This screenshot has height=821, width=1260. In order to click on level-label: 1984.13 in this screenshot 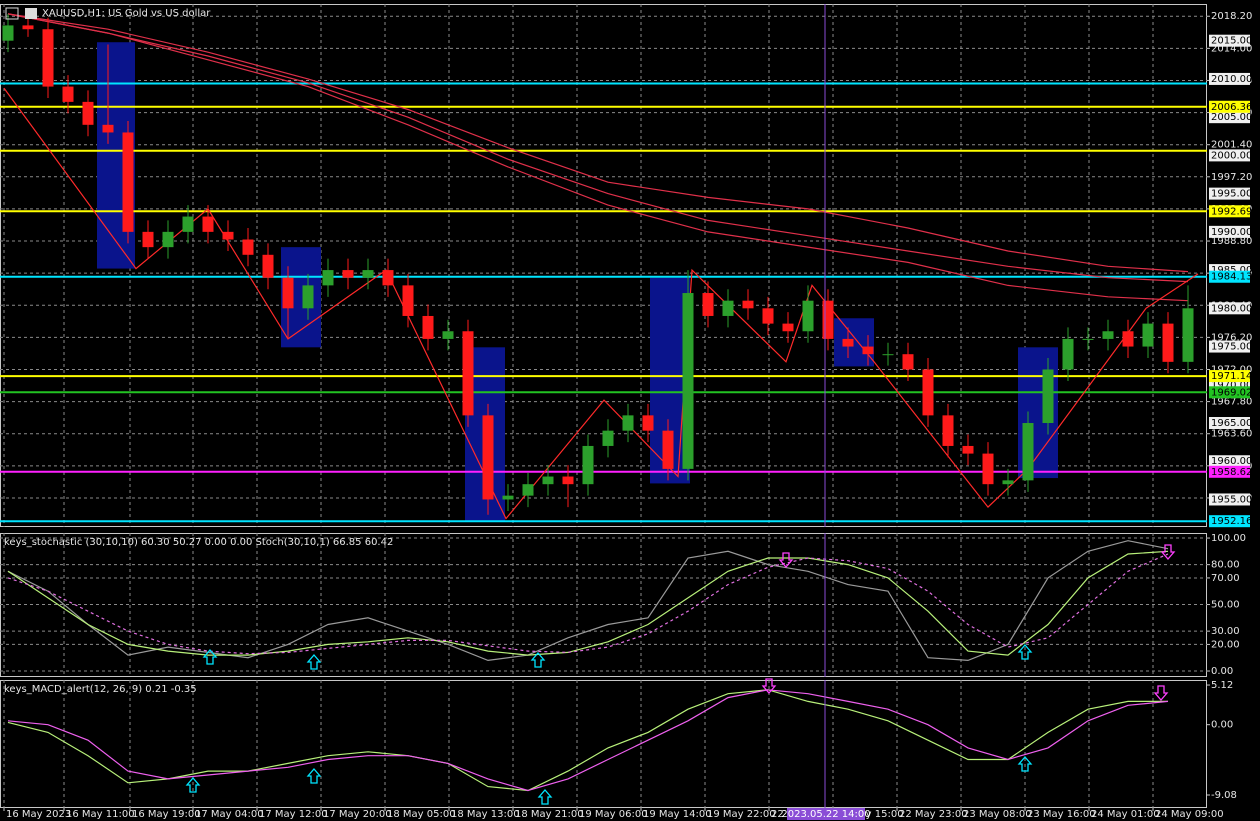, I will do `click(1231, 277)`.